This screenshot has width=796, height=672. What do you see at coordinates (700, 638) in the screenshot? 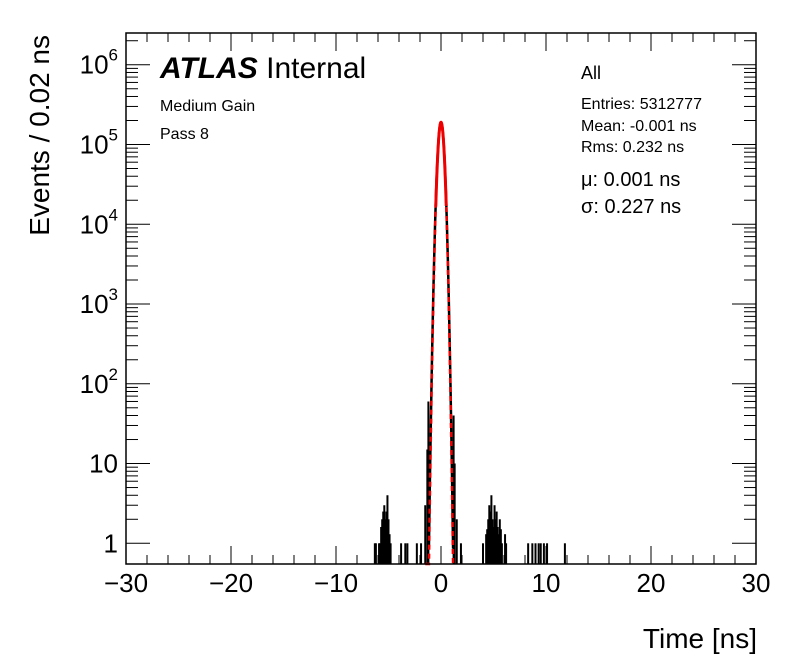
I see `x-axis-label: Time [ns]` at bounding box center [700, 638].